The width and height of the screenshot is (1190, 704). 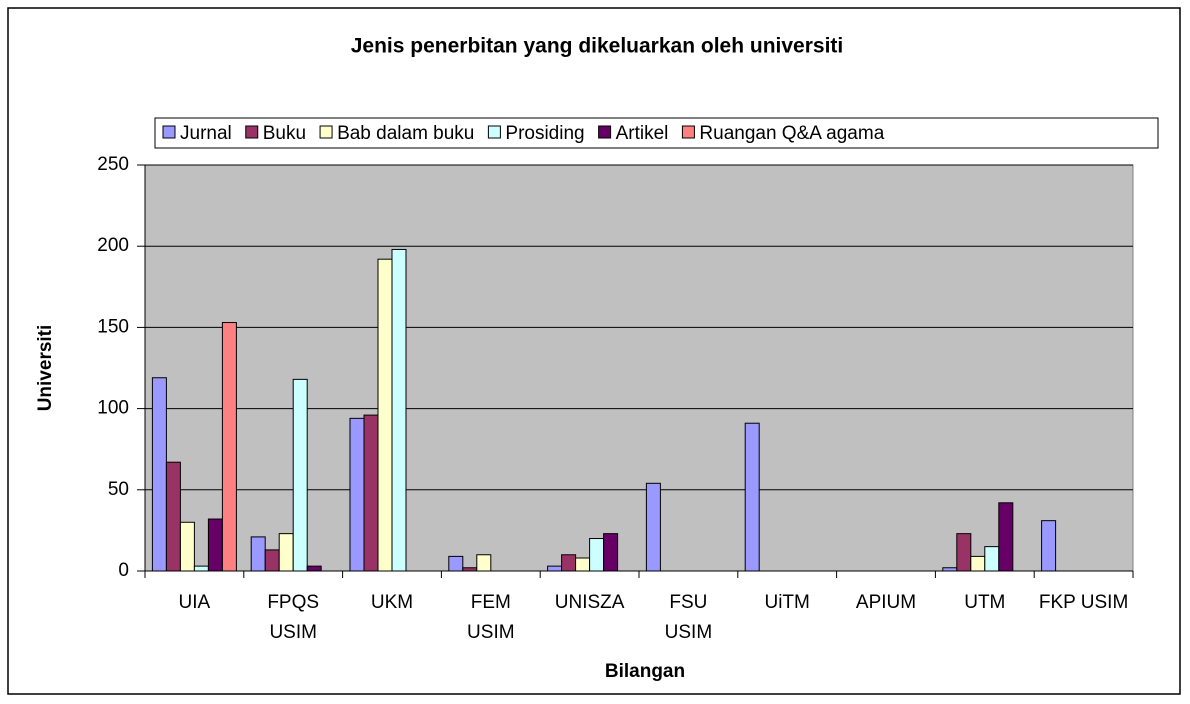 What do you see at coordinates (113, 164) in the screenshot?
I see `y-tick-label: 250` at bounding box center [113, 164].